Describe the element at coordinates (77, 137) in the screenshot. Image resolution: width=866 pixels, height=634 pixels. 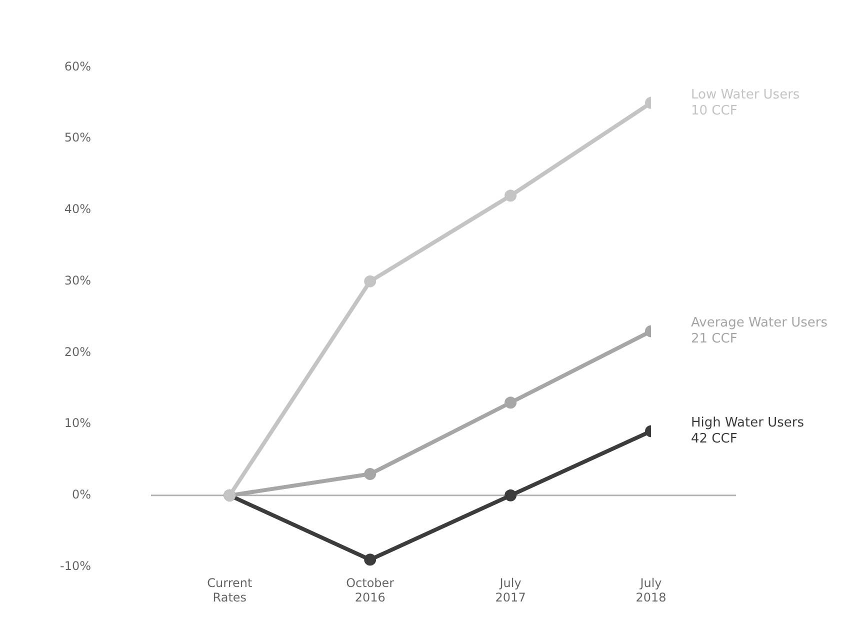
I see `y-tick-label: 50%` at that location.